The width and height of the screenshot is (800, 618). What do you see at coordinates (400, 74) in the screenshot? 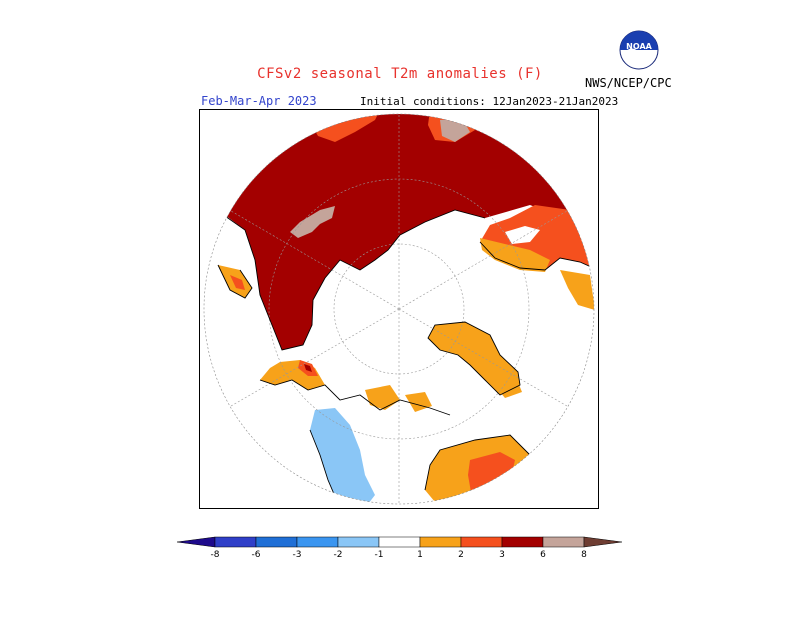
I see `map-title: CFSv2 seasonal T2m anomalies (F)` at bounding box center [400, 74].